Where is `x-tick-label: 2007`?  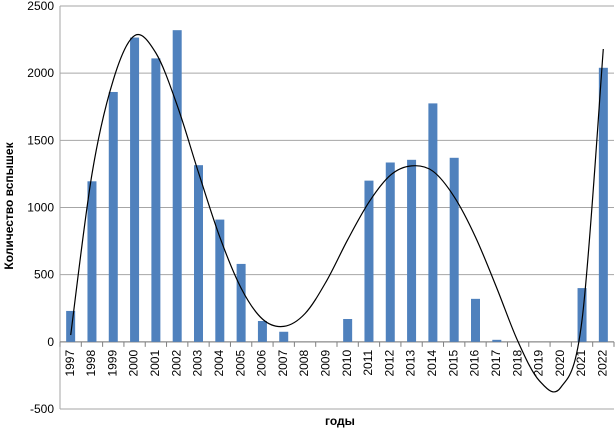
x-tick-label: 2007 is located at coordinates (283, 363).